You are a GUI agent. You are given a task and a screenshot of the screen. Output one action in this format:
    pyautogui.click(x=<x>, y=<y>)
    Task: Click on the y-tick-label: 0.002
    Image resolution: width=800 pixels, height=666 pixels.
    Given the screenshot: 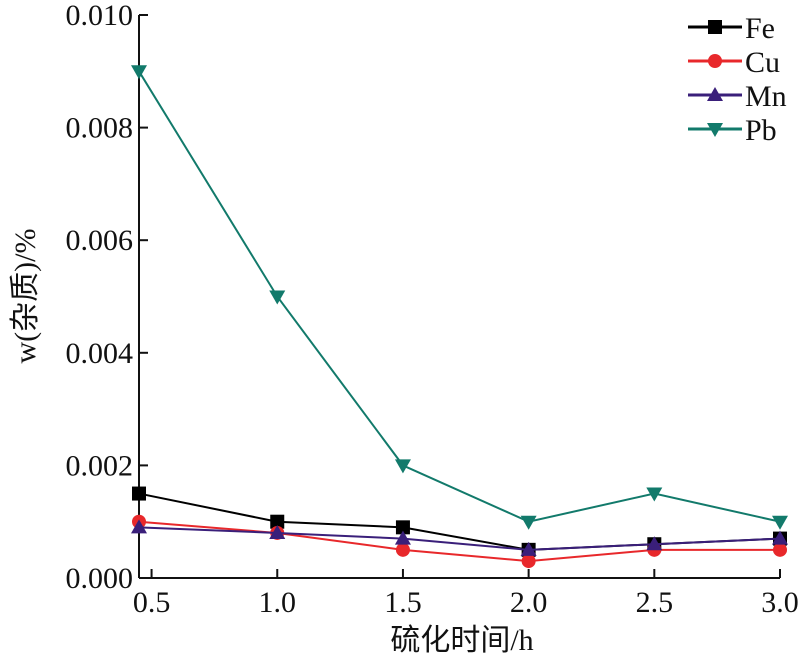 What is the action you would take?
    pyautogui.click(x=100, y=465)
    